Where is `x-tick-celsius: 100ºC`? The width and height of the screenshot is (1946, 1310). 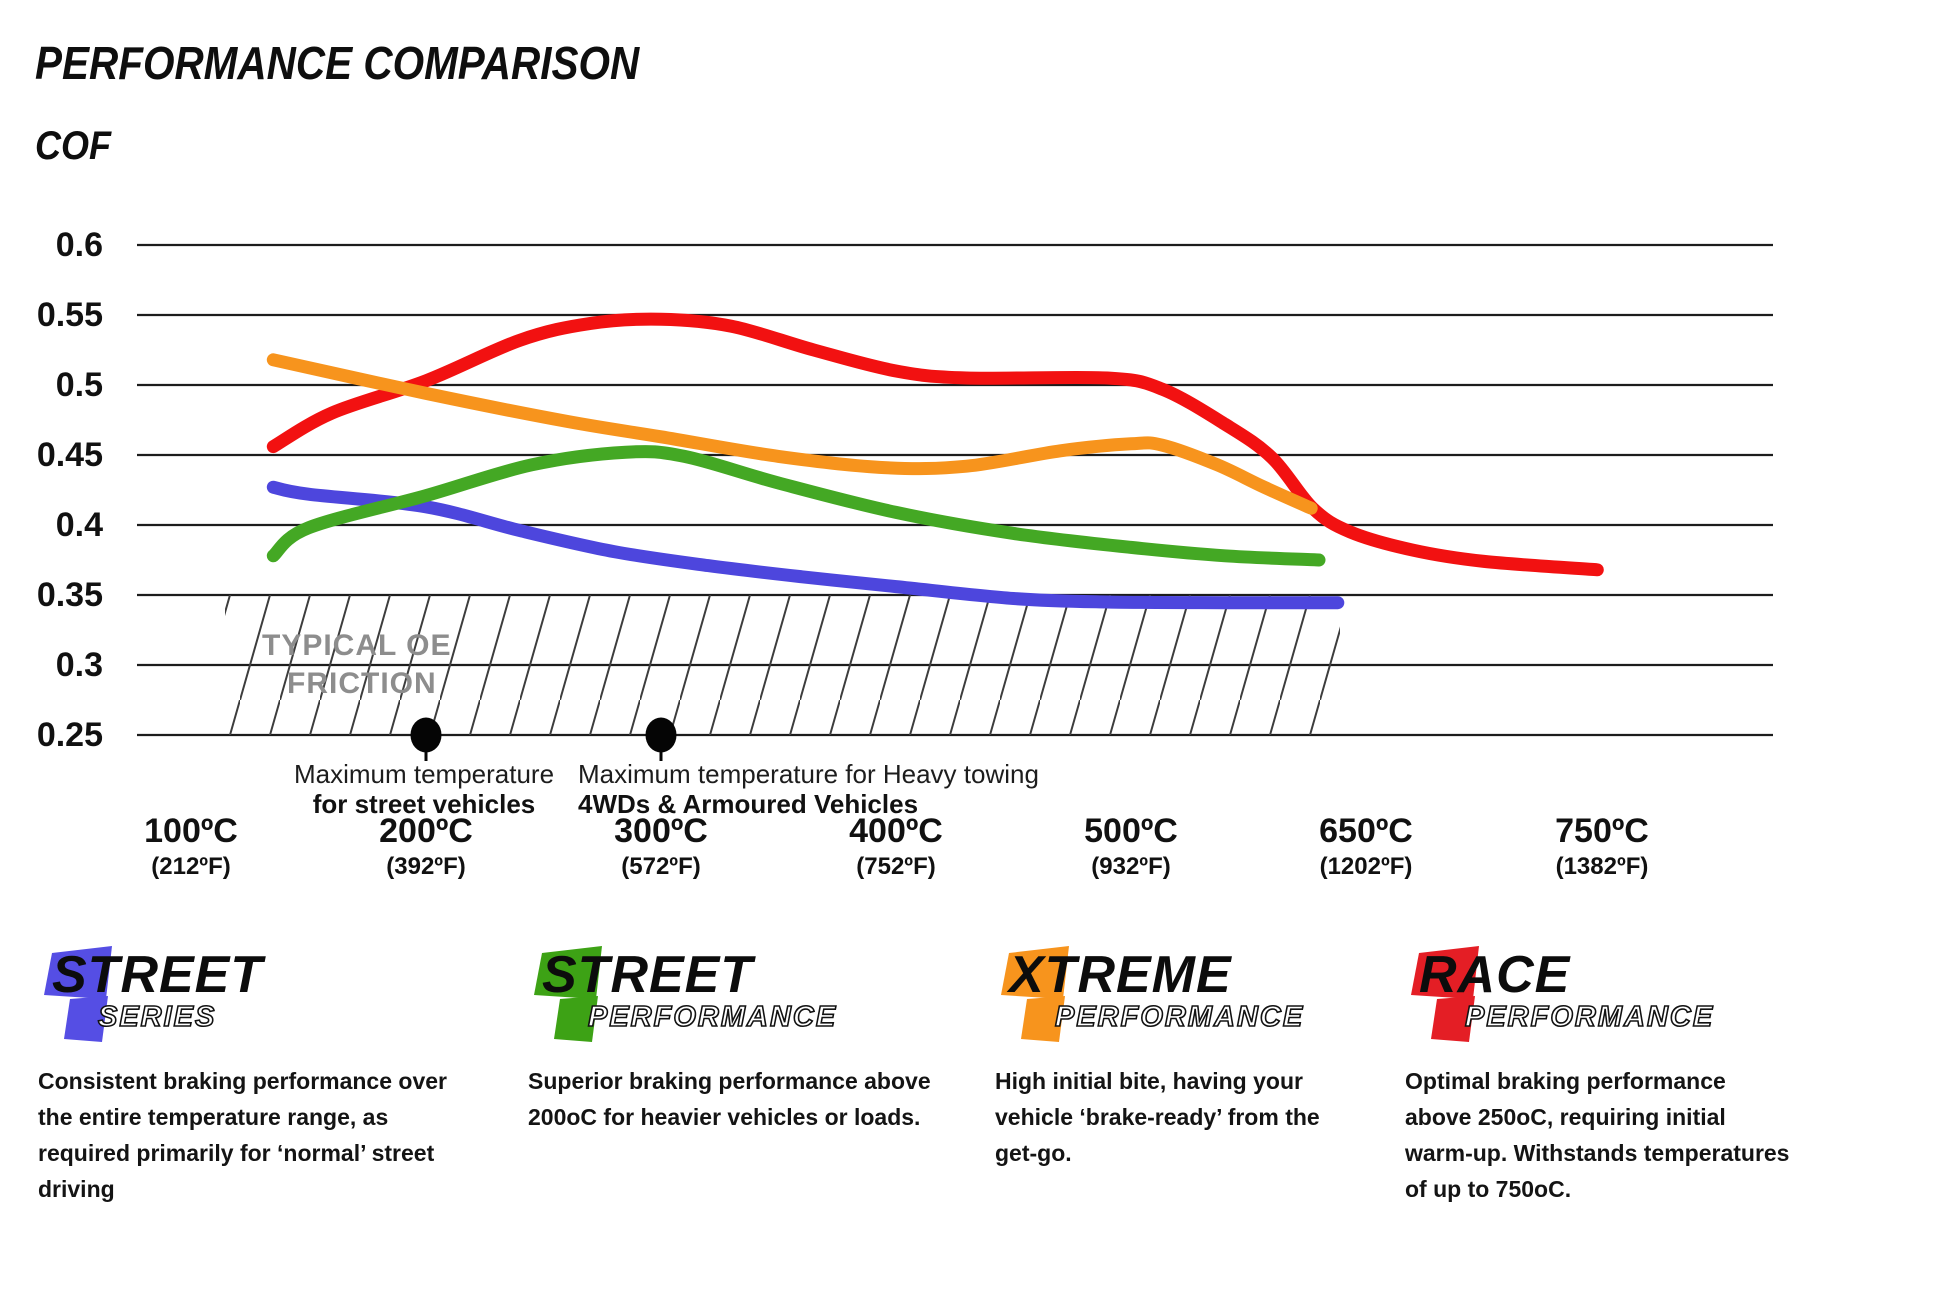
x-tick-celsius: 100ºC is located at coordinates (191, 831).